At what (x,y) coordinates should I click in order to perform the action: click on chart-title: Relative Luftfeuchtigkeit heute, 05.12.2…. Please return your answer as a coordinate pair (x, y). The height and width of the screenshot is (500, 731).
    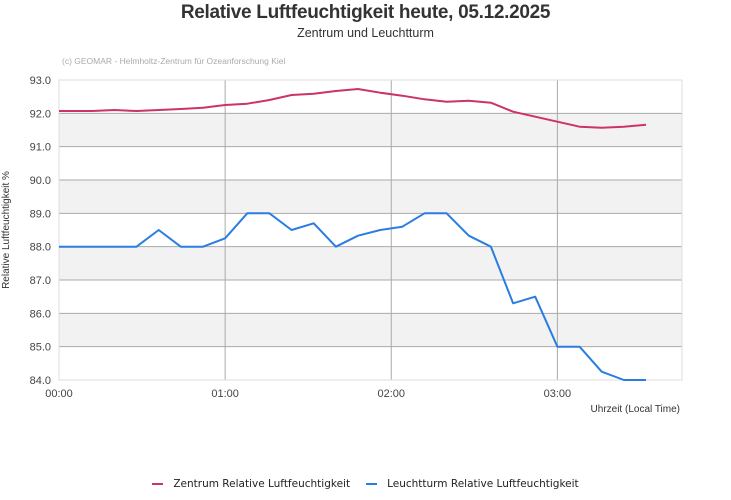
    Looking at the image, I should click on (365, 12).